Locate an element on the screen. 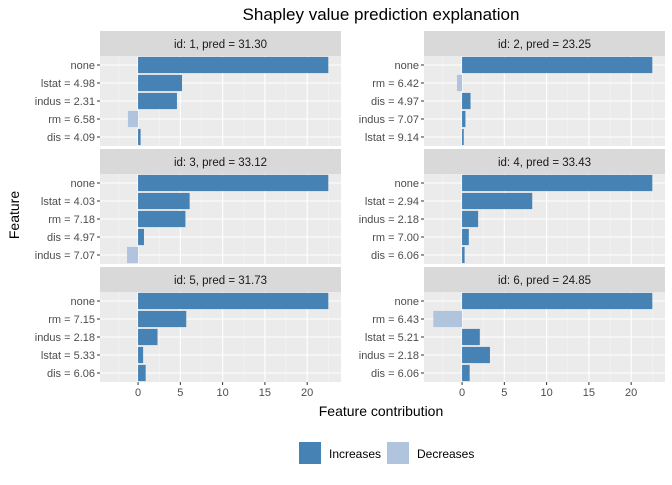 This screenshot has height=485, width=672. y-tick-label: rm = 7.15 is located at coordinates (71, 320).